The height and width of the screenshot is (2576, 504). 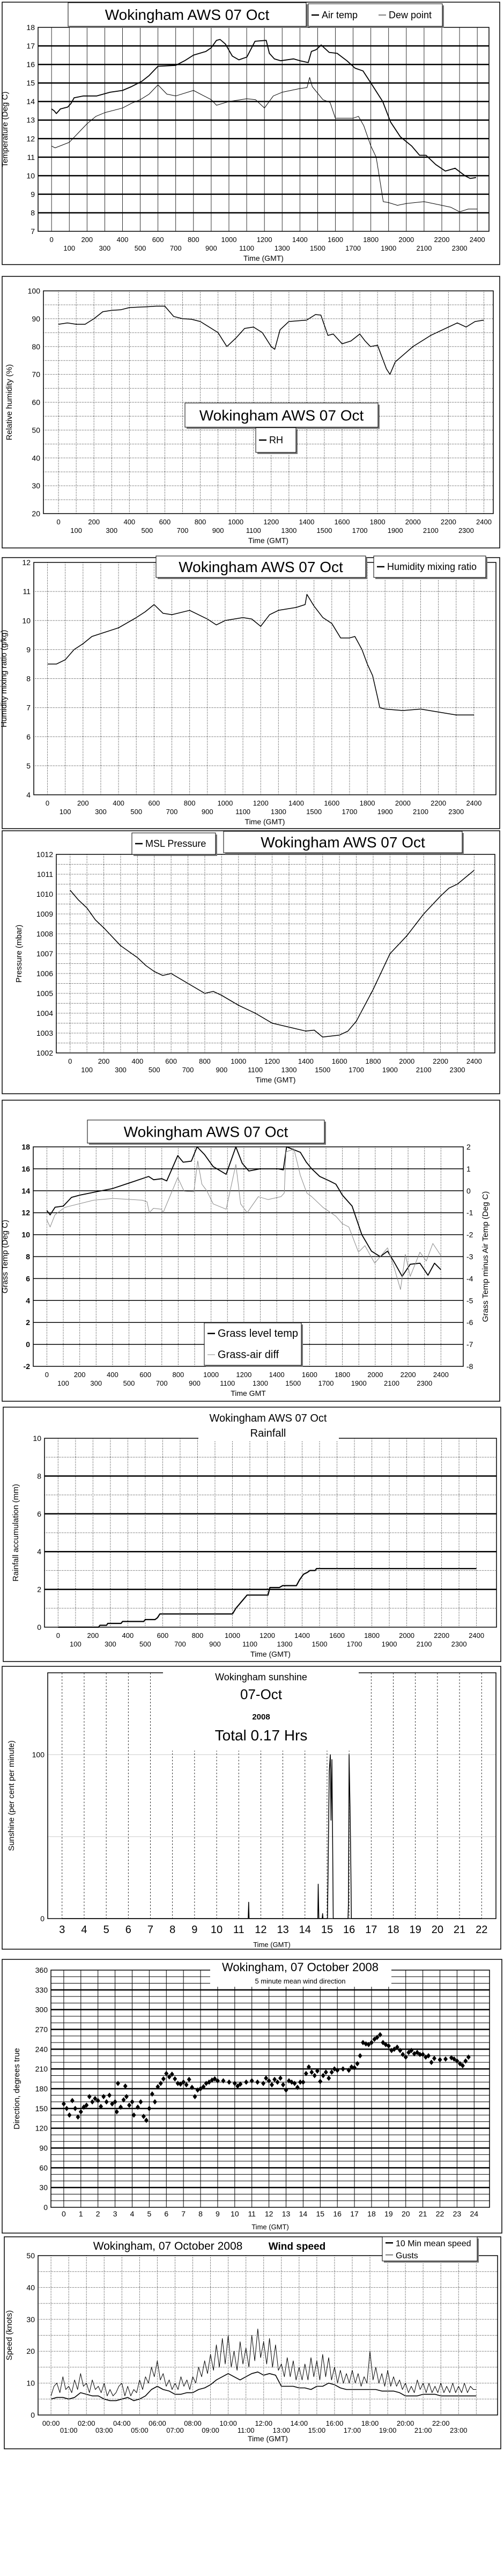 What do you see at coordinates (475, 2213) in the screenshot?
I see `x-tick-label: 24` at bounding box center [475, 2213].